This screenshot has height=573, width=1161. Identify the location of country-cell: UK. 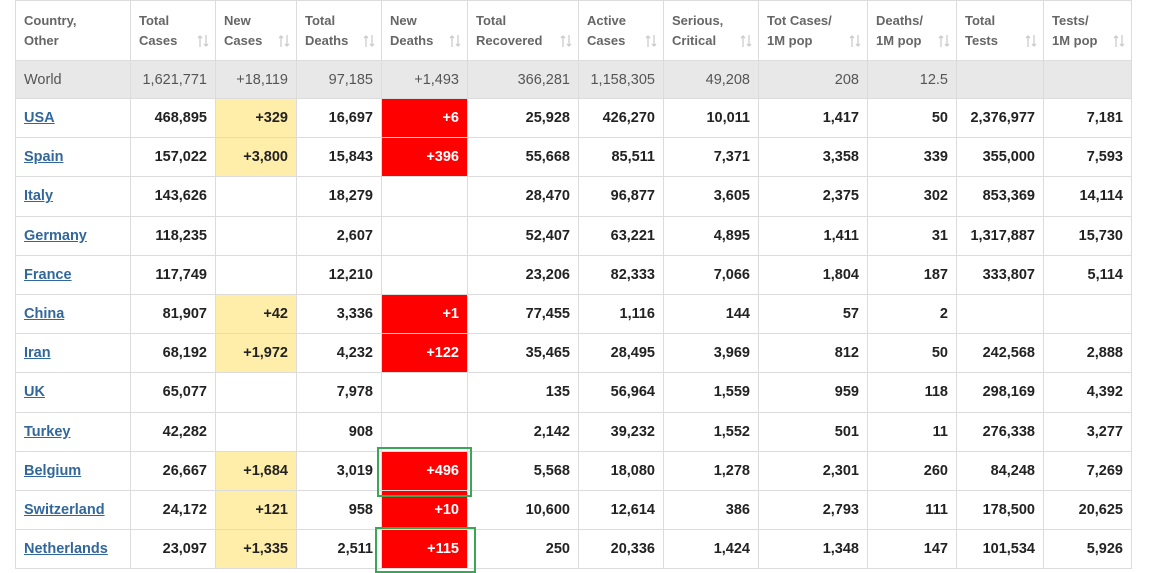
(73, 392).